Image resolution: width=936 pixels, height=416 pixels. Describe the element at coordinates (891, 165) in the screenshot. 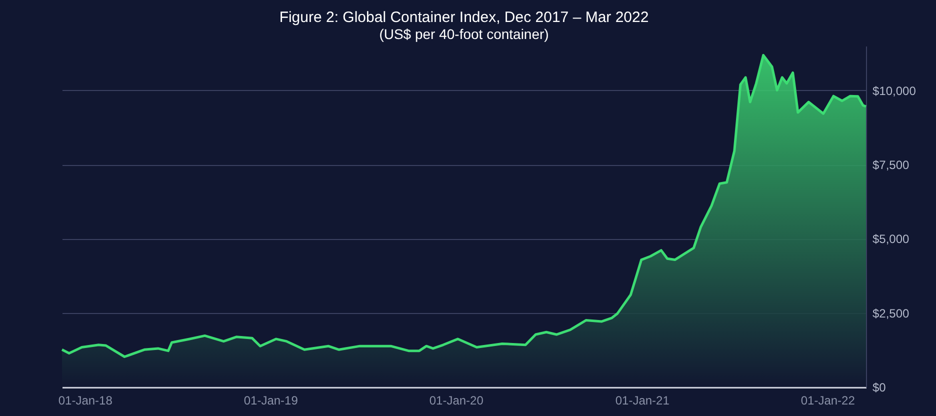

I see `y-tick-label: $7,500` at that location.